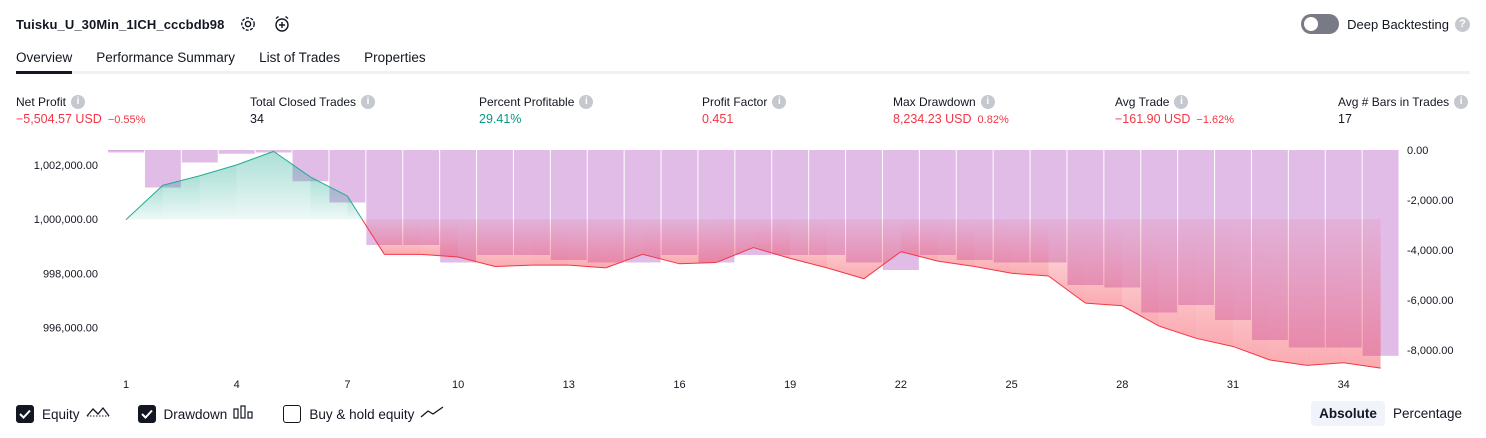  Describe the element at coordinates (1174, 111) in the screenshot. I see `metric-avg-trade: Avg Trade i −161.90 USD −1.62%` at that location.